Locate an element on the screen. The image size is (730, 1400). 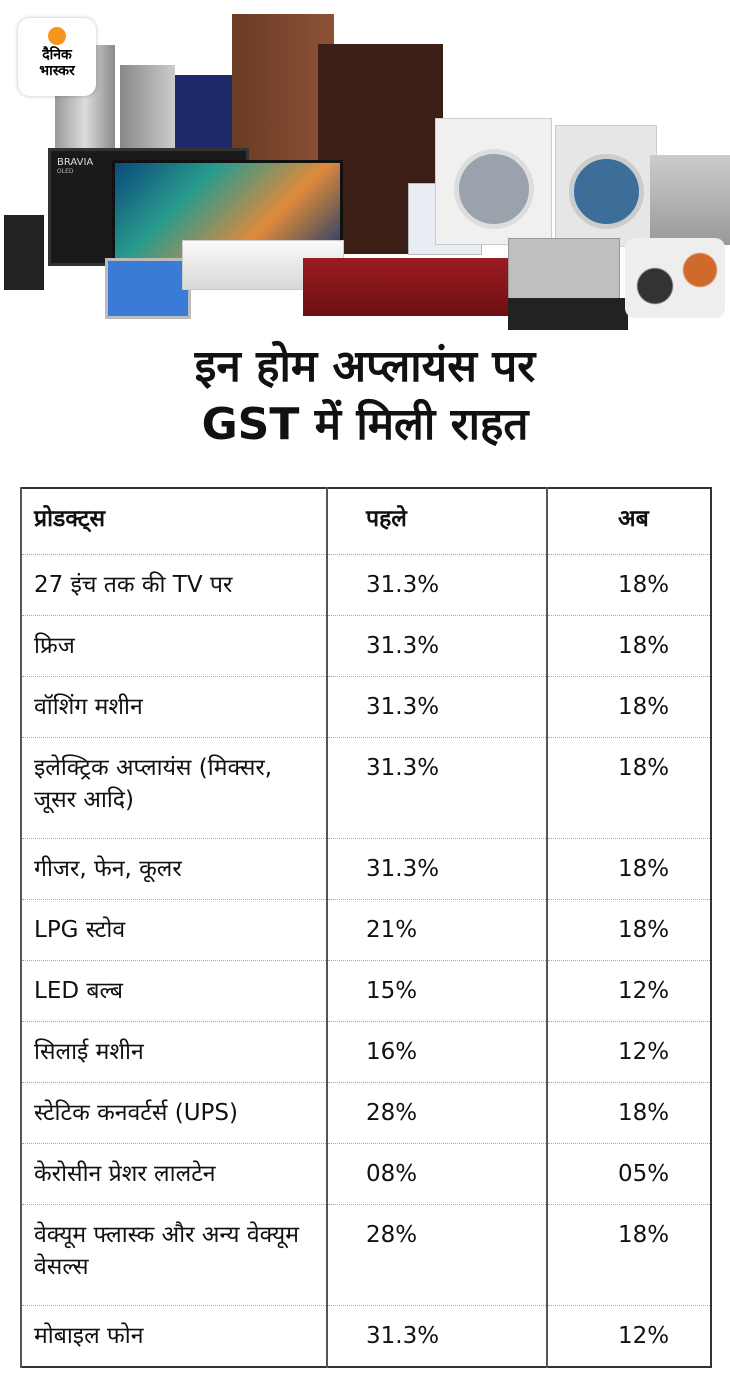
product-cell: LED बल्ब is located at coordinates (173, 991).